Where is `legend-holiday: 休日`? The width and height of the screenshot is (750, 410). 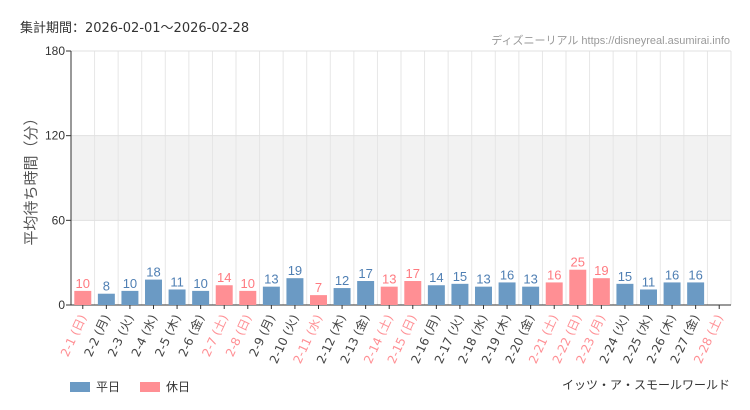 legend-holiday: 休日 is located at coordinates (165, 386).